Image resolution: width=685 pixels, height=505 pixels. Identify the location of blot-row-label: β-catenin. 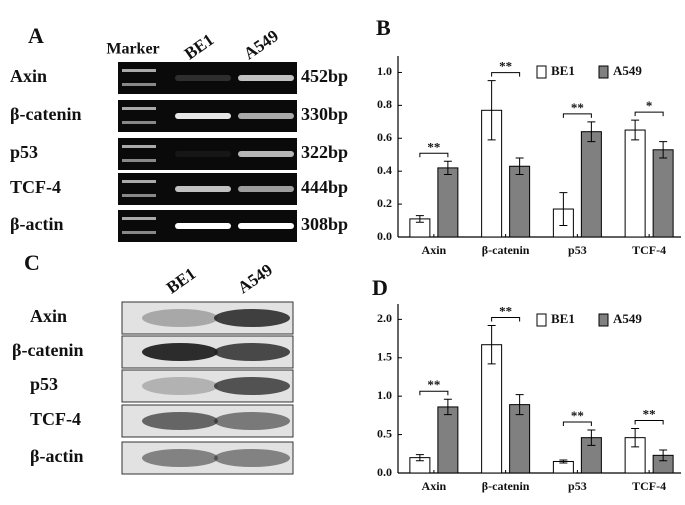
(47, 350).